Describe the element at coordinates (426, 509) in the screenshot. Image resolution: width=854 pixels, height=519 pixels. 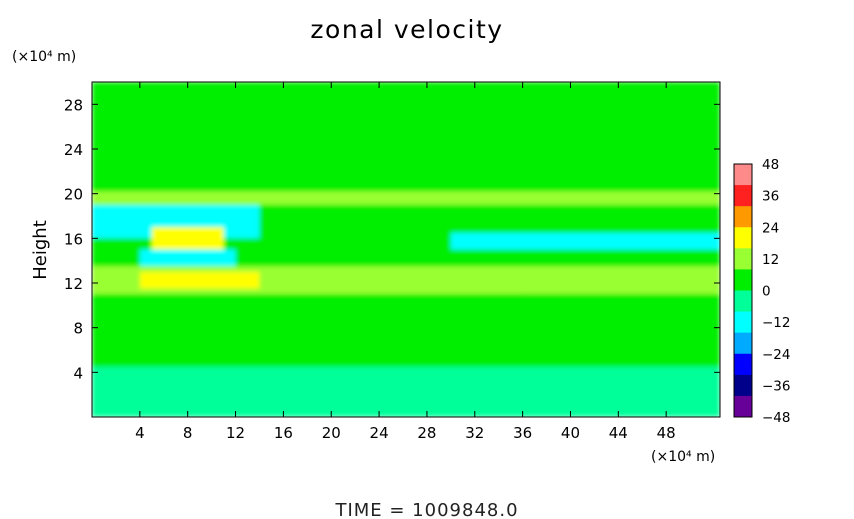
I see `time-label: TIME = 1009848.0` at that location.